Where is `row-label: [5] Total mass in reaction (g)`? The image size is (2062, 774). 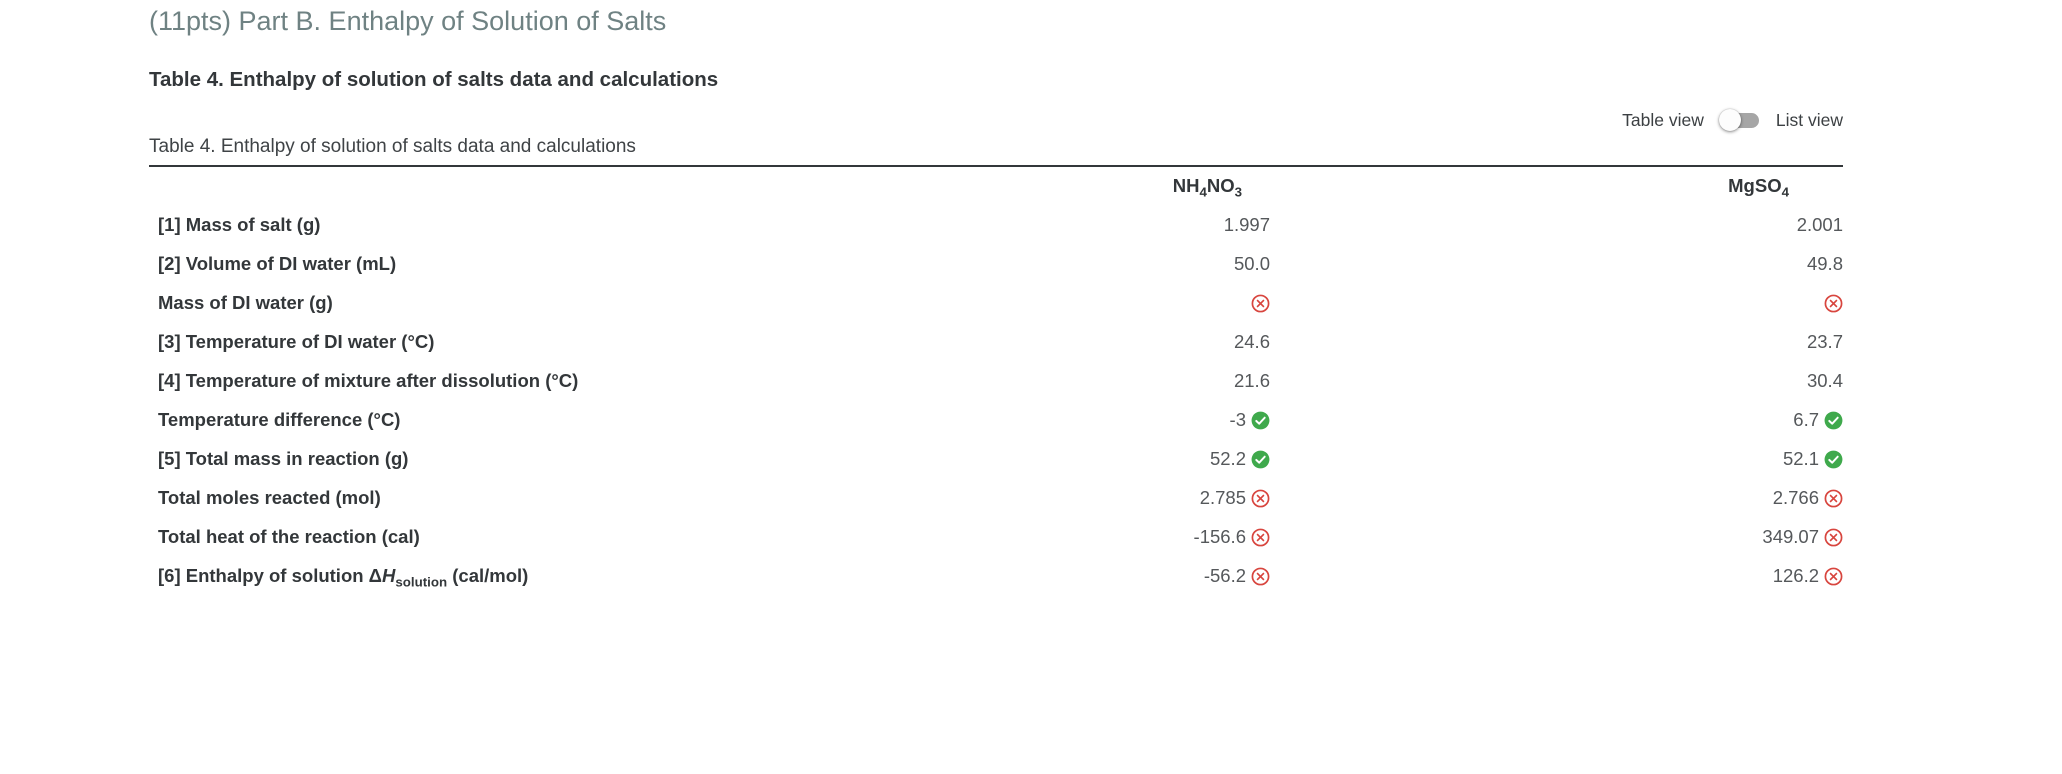 row-label: [5] Total mass in reaction (g) is located at coordinates (283, 458).